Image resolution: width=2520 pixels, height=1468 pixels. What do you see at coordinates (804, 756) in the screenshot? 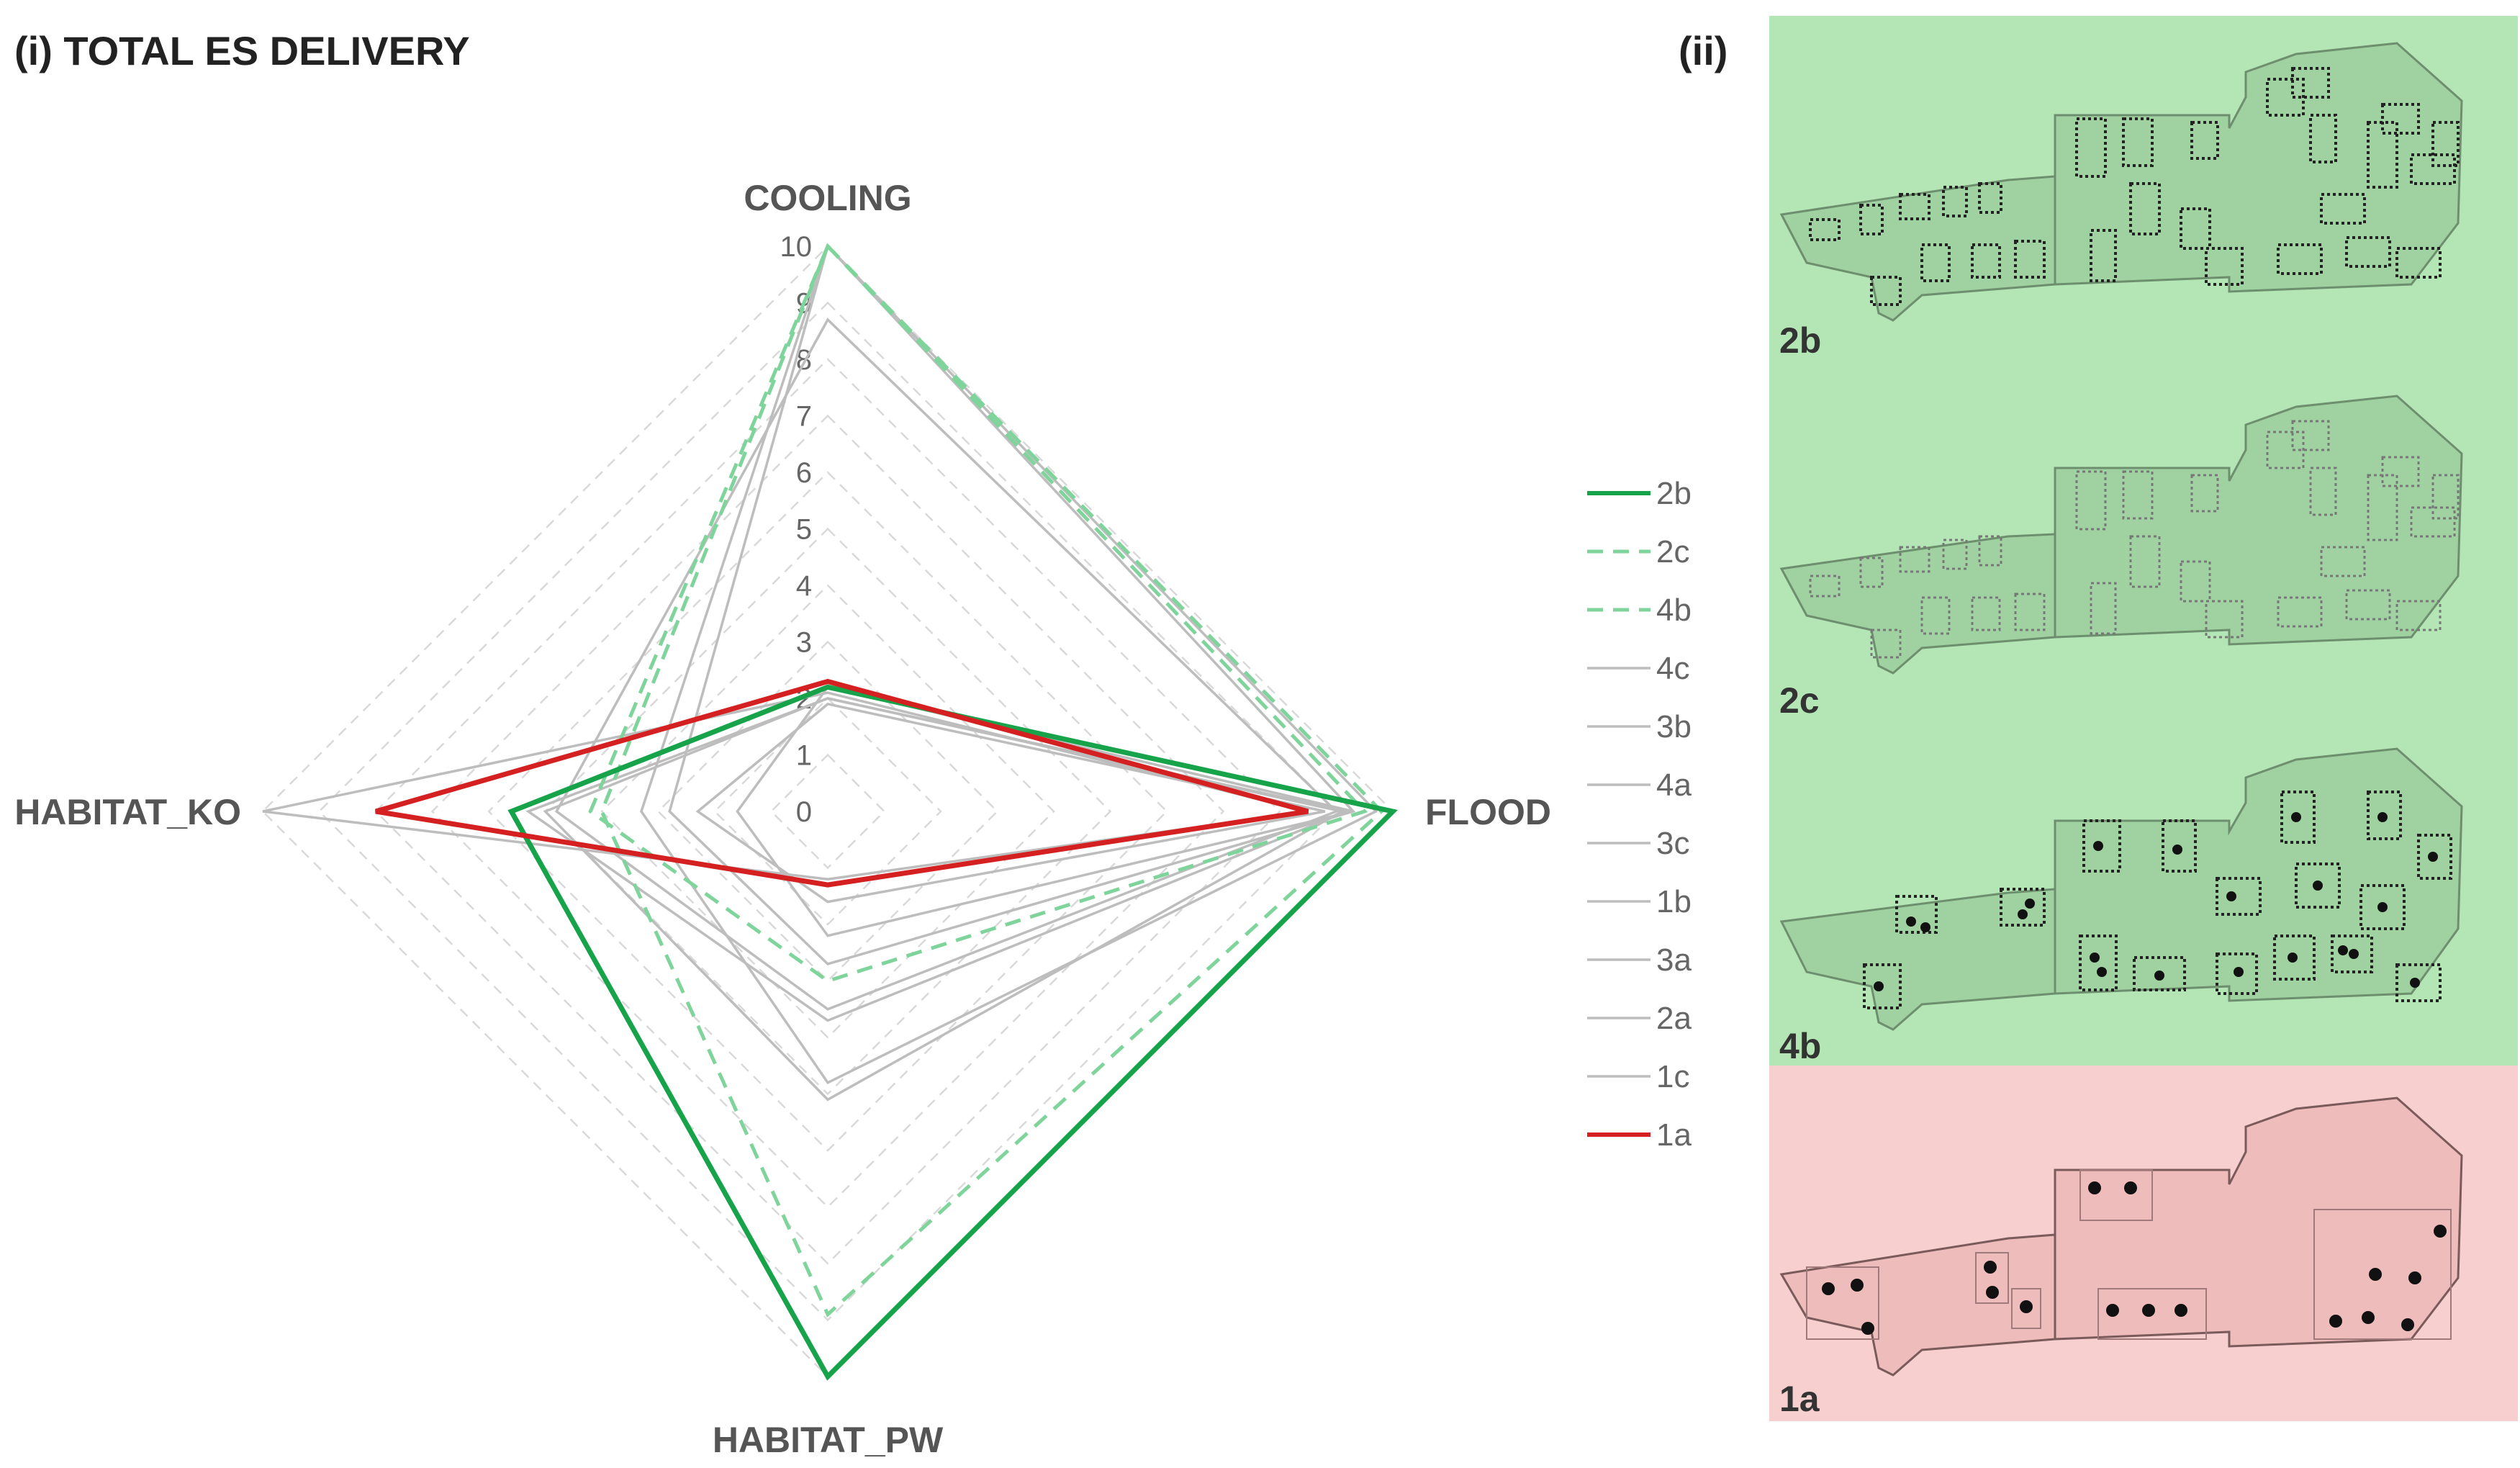
I see `tick-label: 1` at bounding box center [804, 756].